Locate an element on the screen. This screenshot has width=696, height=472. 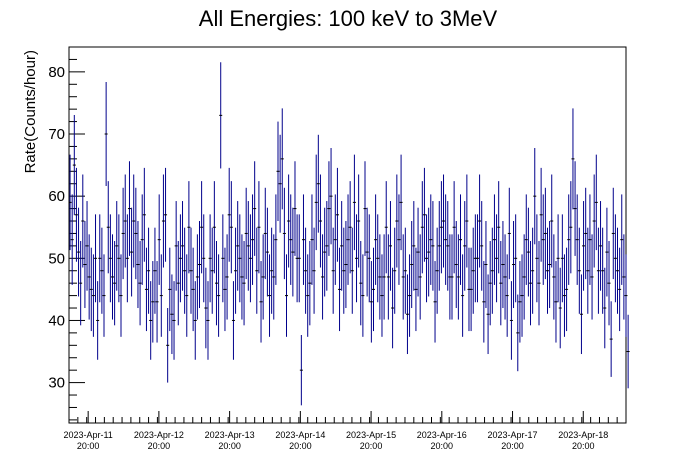
y-tick-label: 40 is located at coordinates (56, 320).